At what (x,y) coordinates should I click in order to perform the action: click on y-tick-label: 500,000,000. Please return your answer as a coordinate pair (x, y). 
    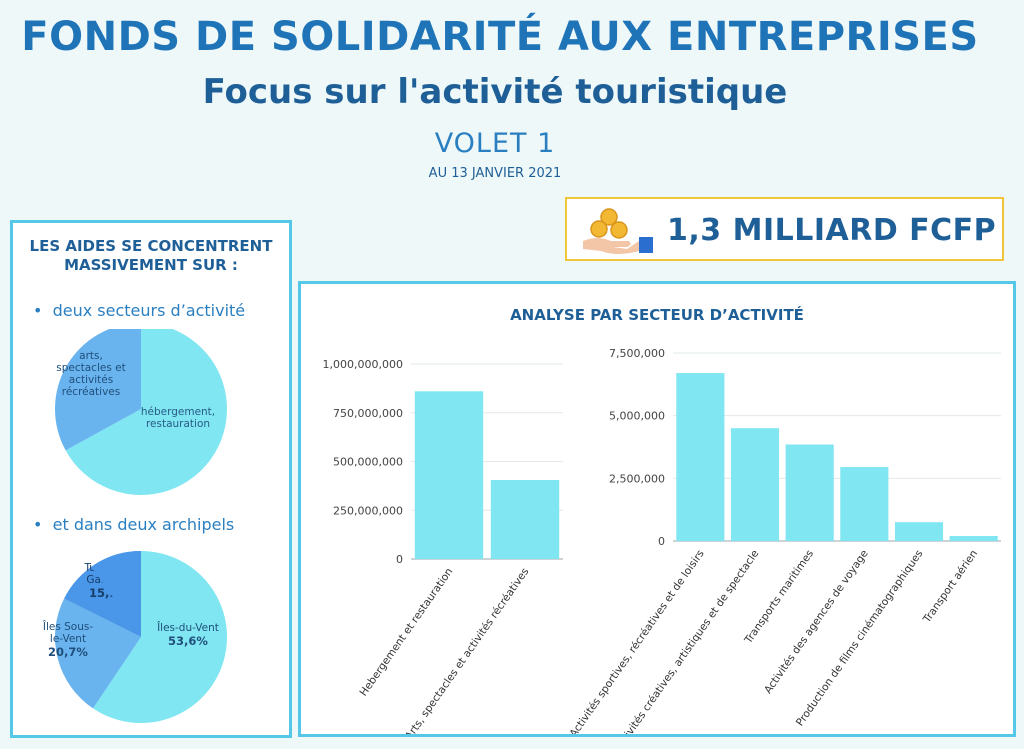
    Looking at the image, I should click on (368, 462).